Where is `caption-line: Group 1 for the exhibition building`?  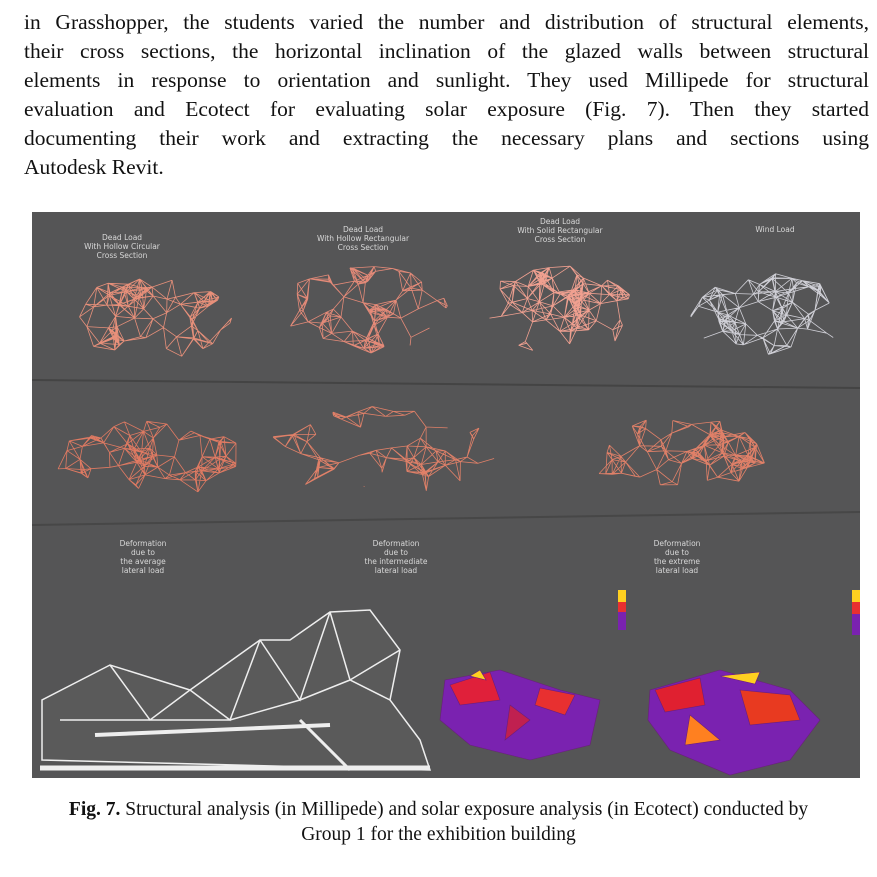 caption-line: Group 1 for the exhibition building is located at coordinates (438, 834).